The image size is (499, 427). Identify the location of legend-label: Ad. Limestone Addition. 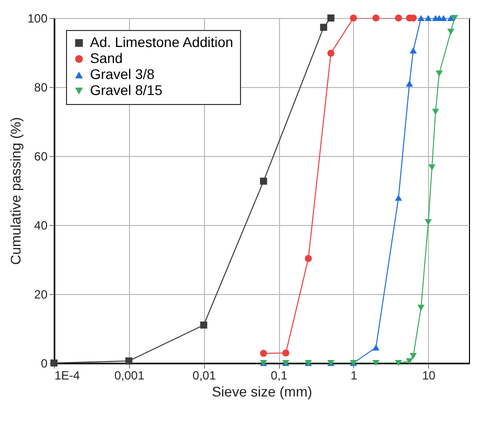
(162, 42).